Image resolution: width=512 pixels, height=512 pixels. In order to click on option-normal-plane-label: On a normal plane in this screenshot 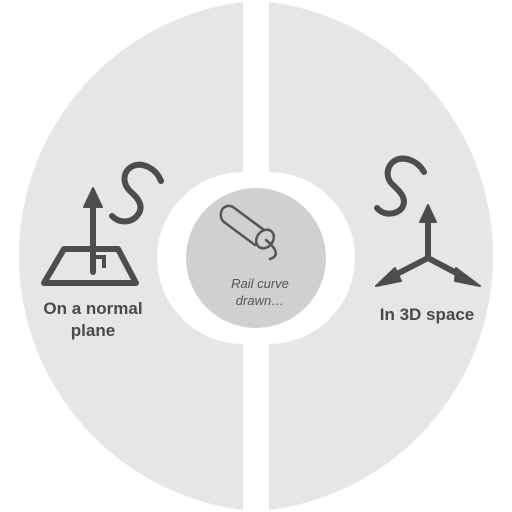, I will do `click(93, 320)`.